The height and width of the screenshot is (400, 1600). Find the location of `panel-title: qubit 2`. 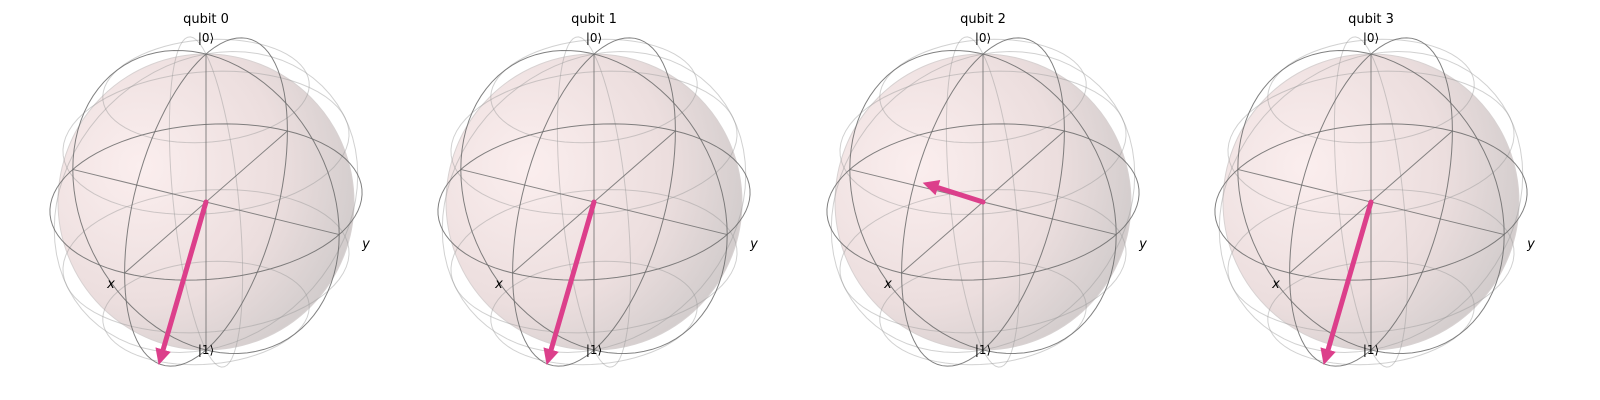

panel-title: qubit 2 is located at coordinates (983, 19).